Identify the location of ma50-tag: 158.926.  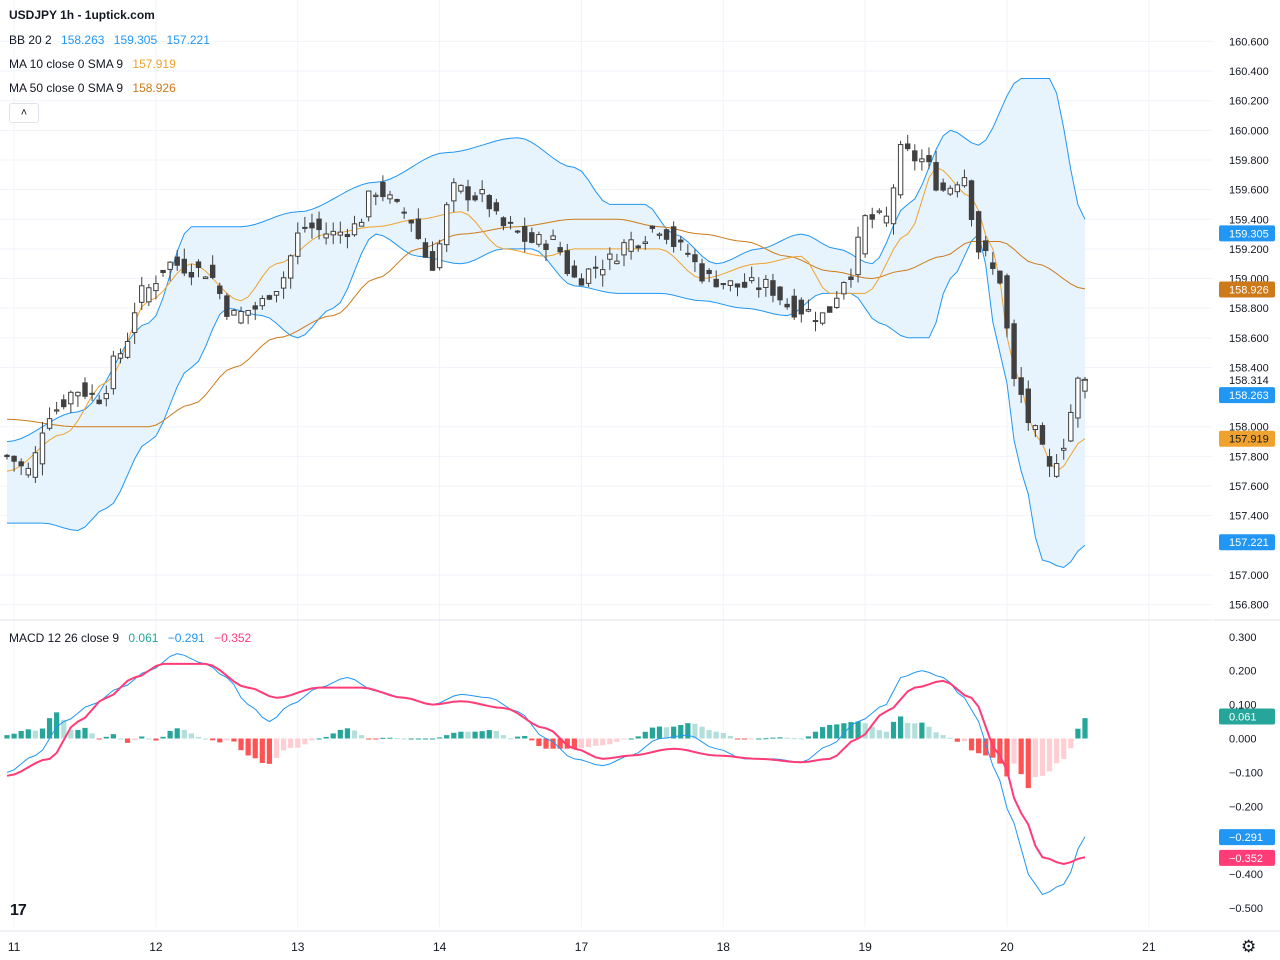
(1249, 291).